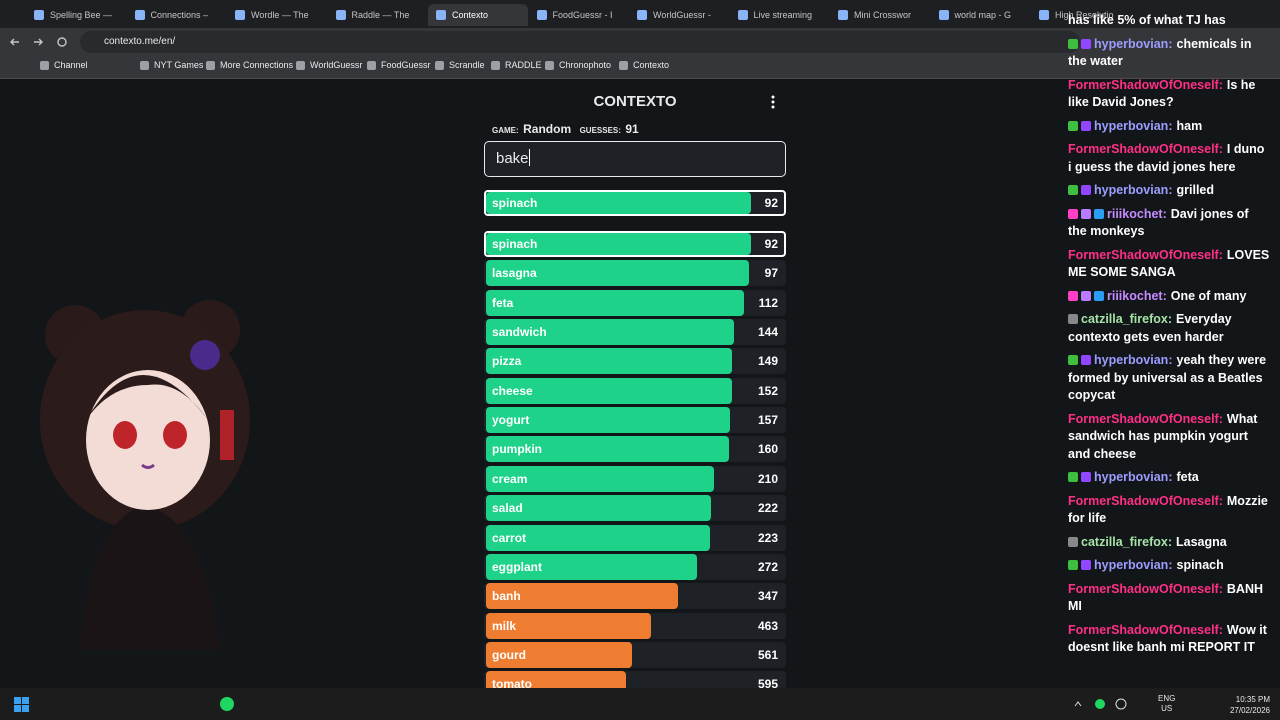  I want to click on guess-word: eggplant, so click(517, 566).